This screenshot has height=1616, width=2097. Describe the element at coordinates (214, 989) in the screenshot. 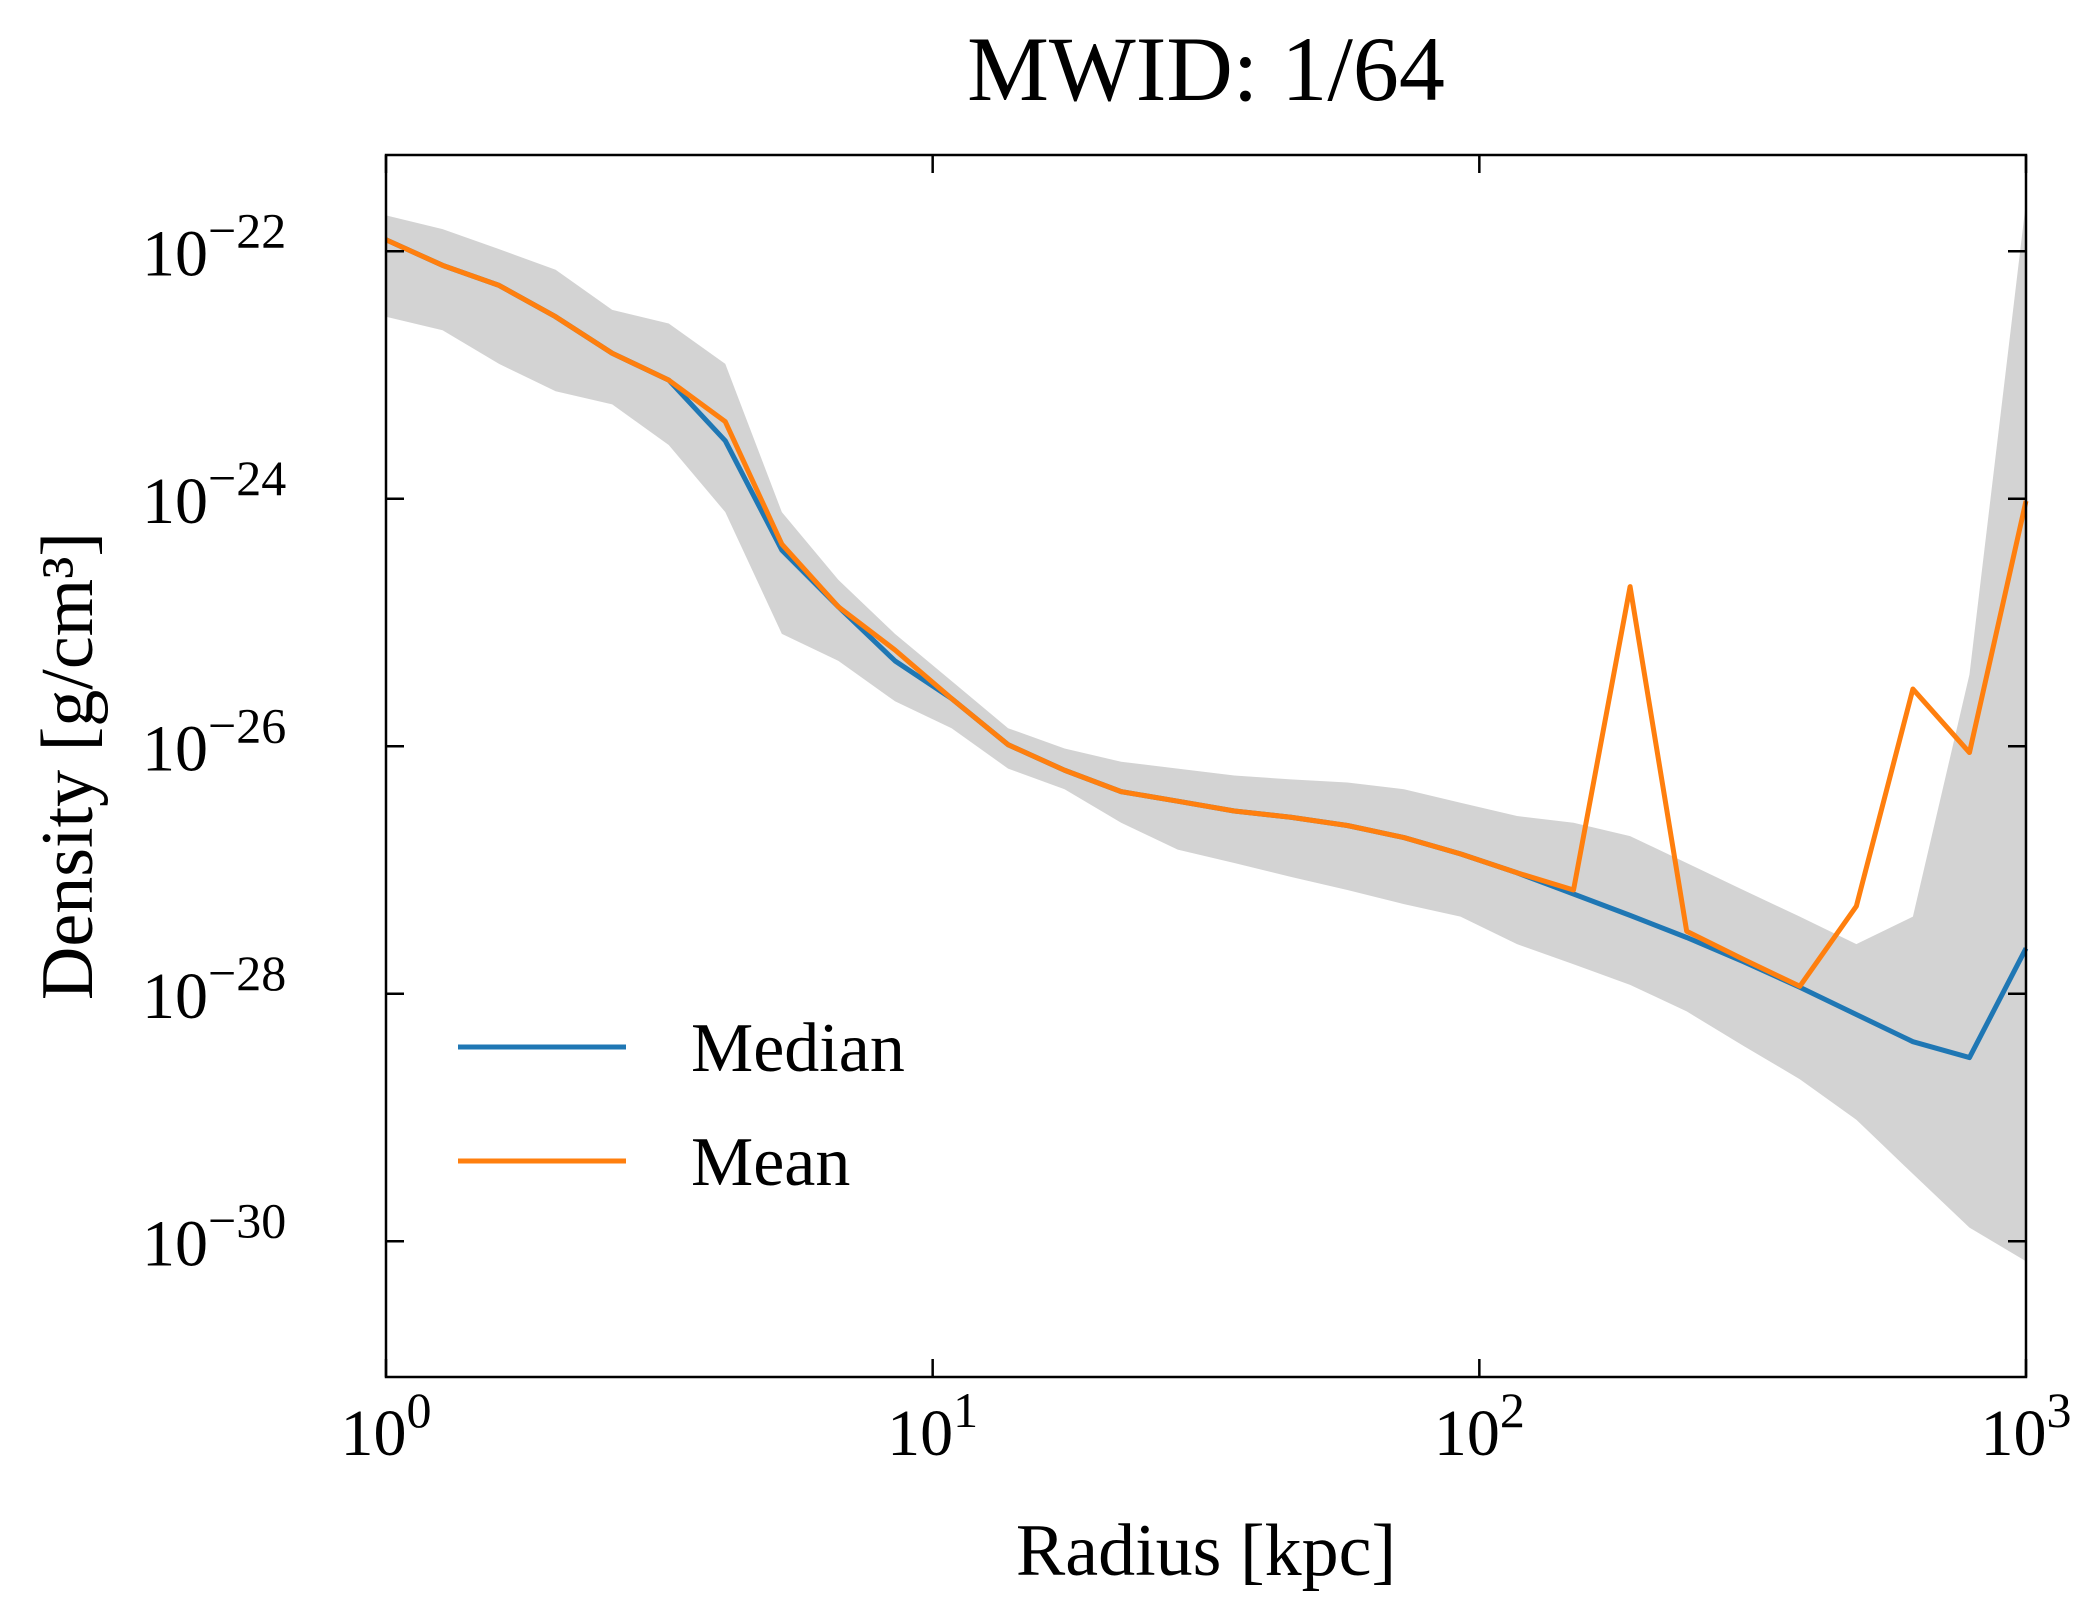

I see `y-tick-label: 10−28` at that location.